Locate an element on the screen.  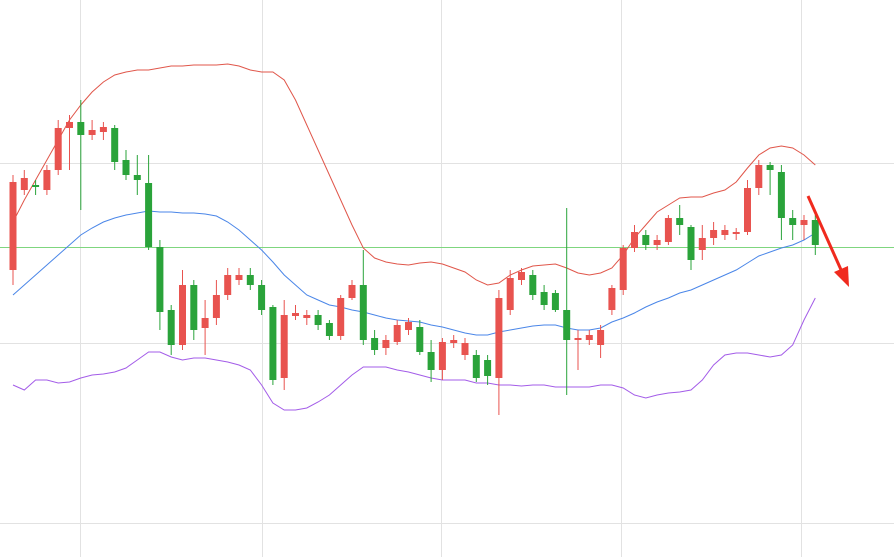
arrow-shaft is located at coordinates (825, 234).